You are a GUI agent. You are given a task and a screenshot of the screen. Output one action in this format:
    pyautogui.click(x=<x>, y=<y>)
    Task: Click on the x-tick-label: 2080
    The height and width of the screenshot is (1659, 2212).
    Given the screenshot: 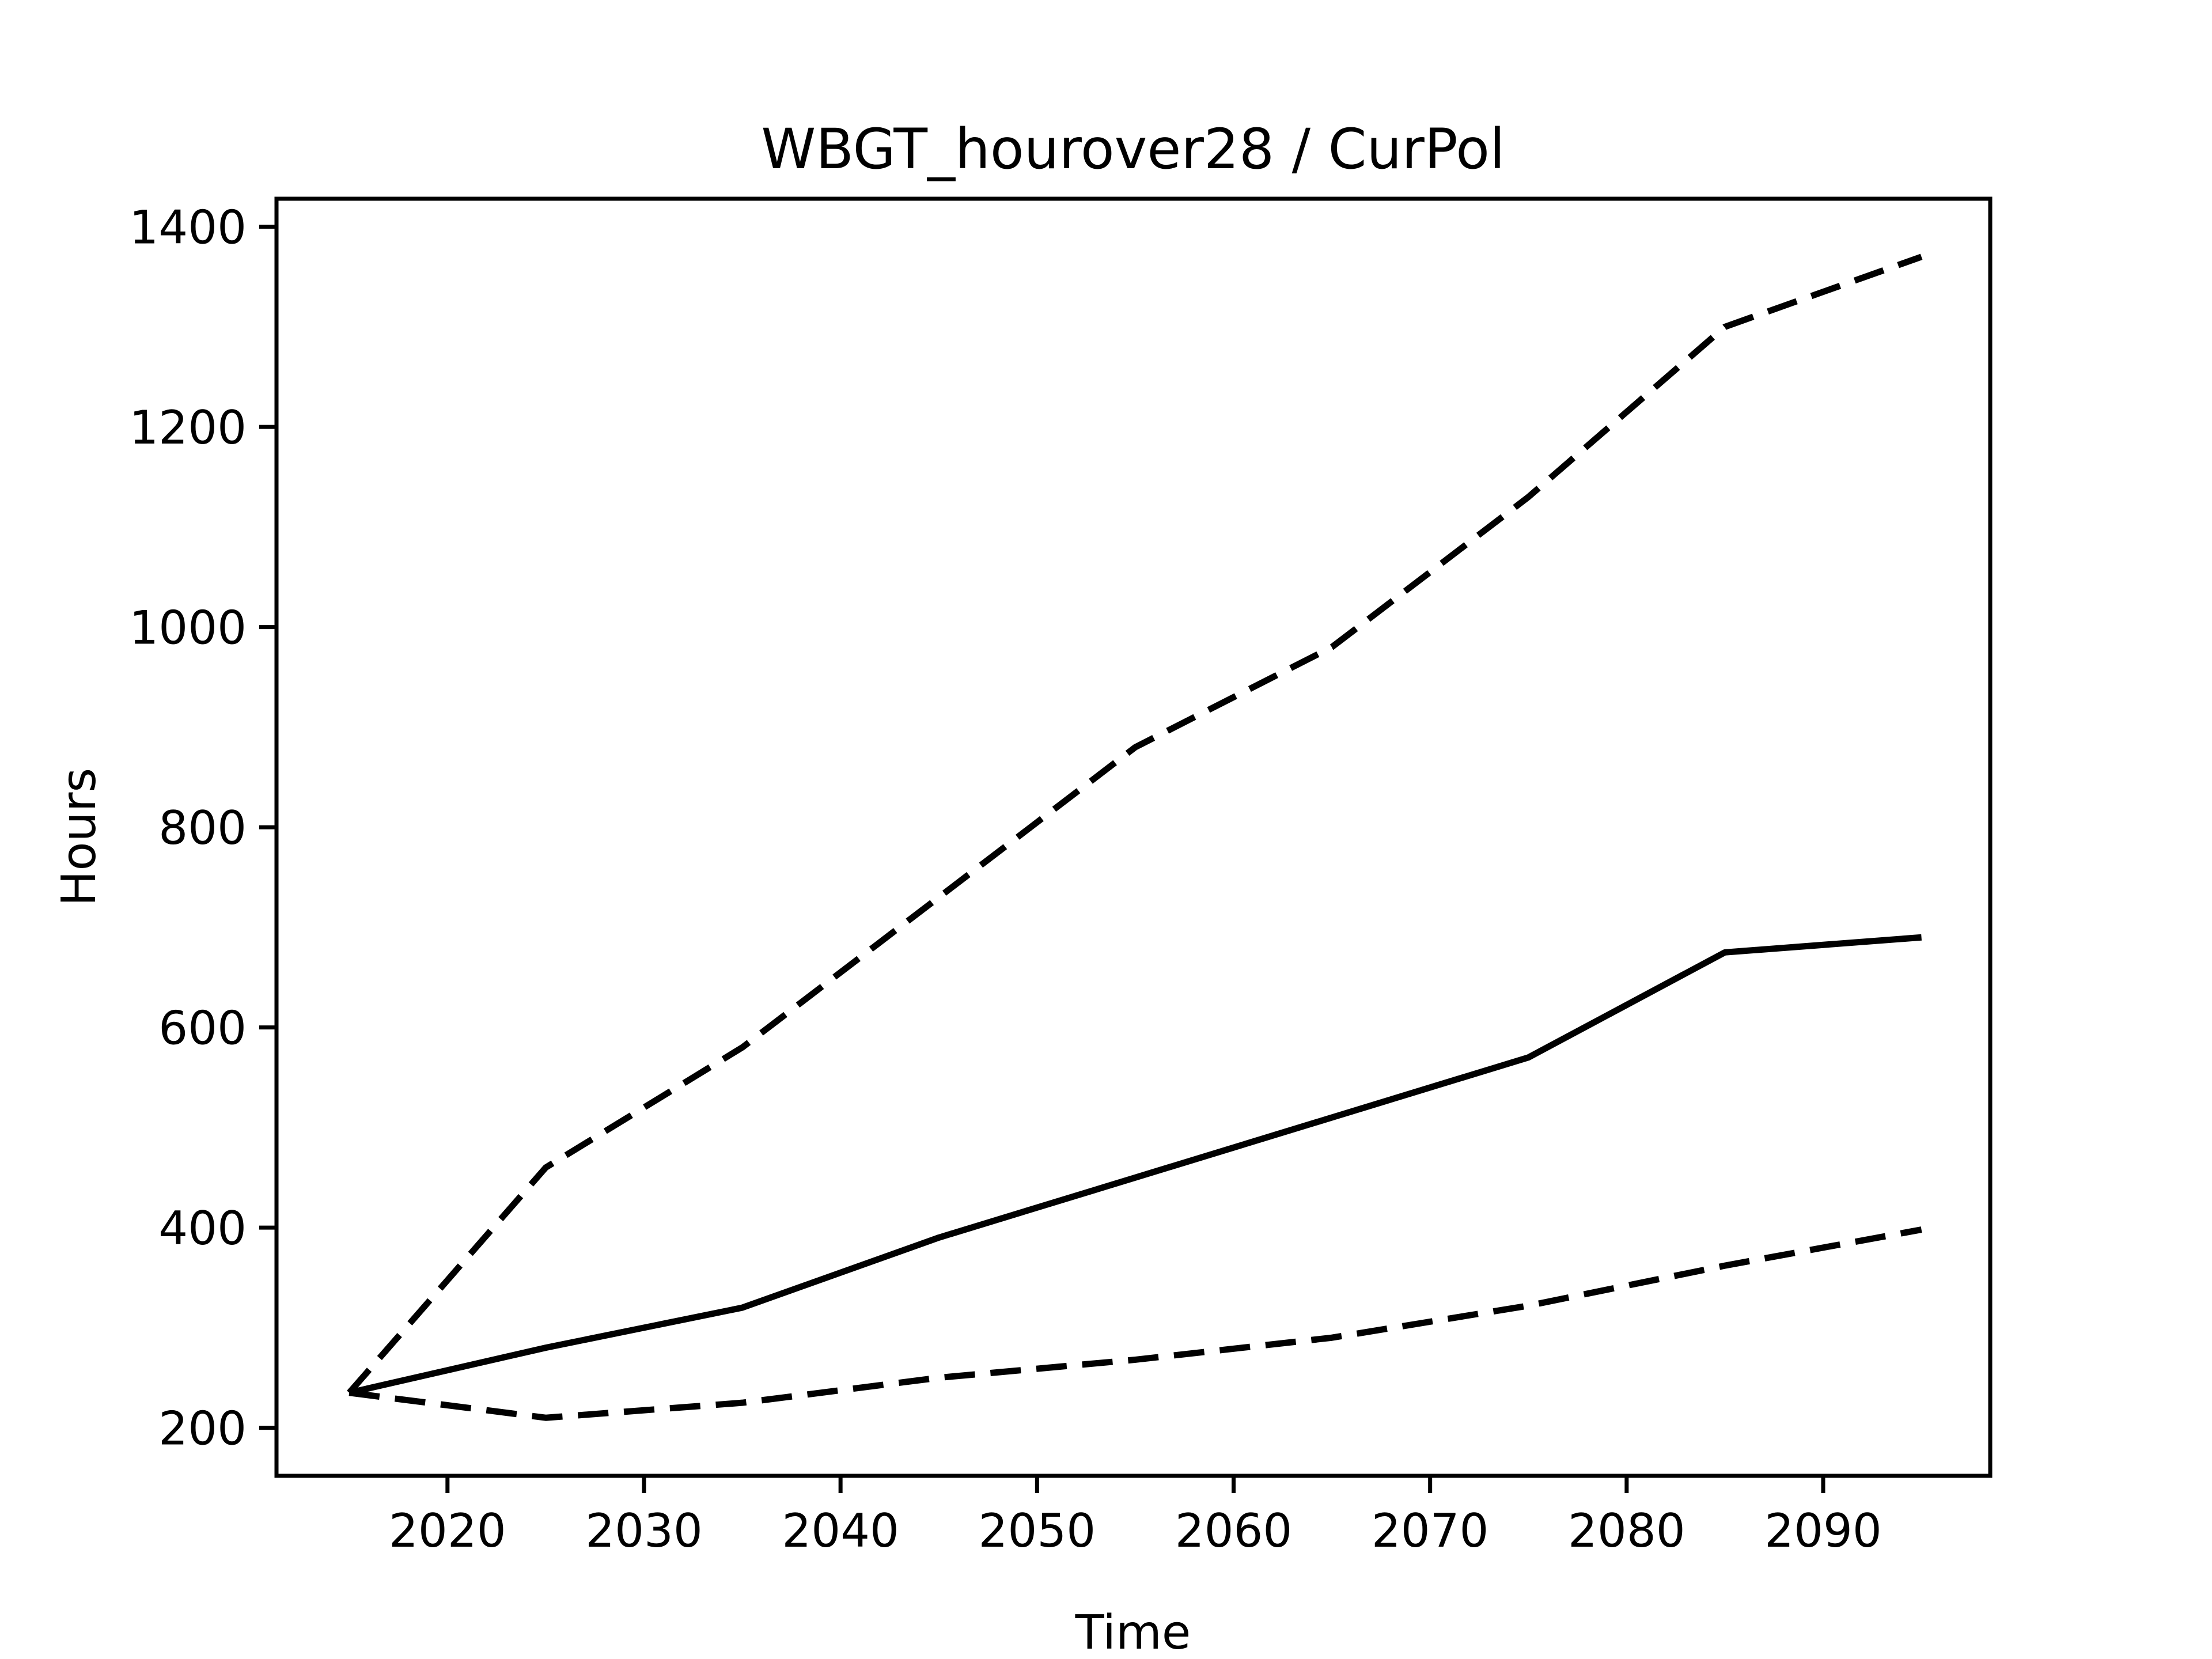 What is the action you would take?
    pyautogui.click(x=1626, y=1531)
    